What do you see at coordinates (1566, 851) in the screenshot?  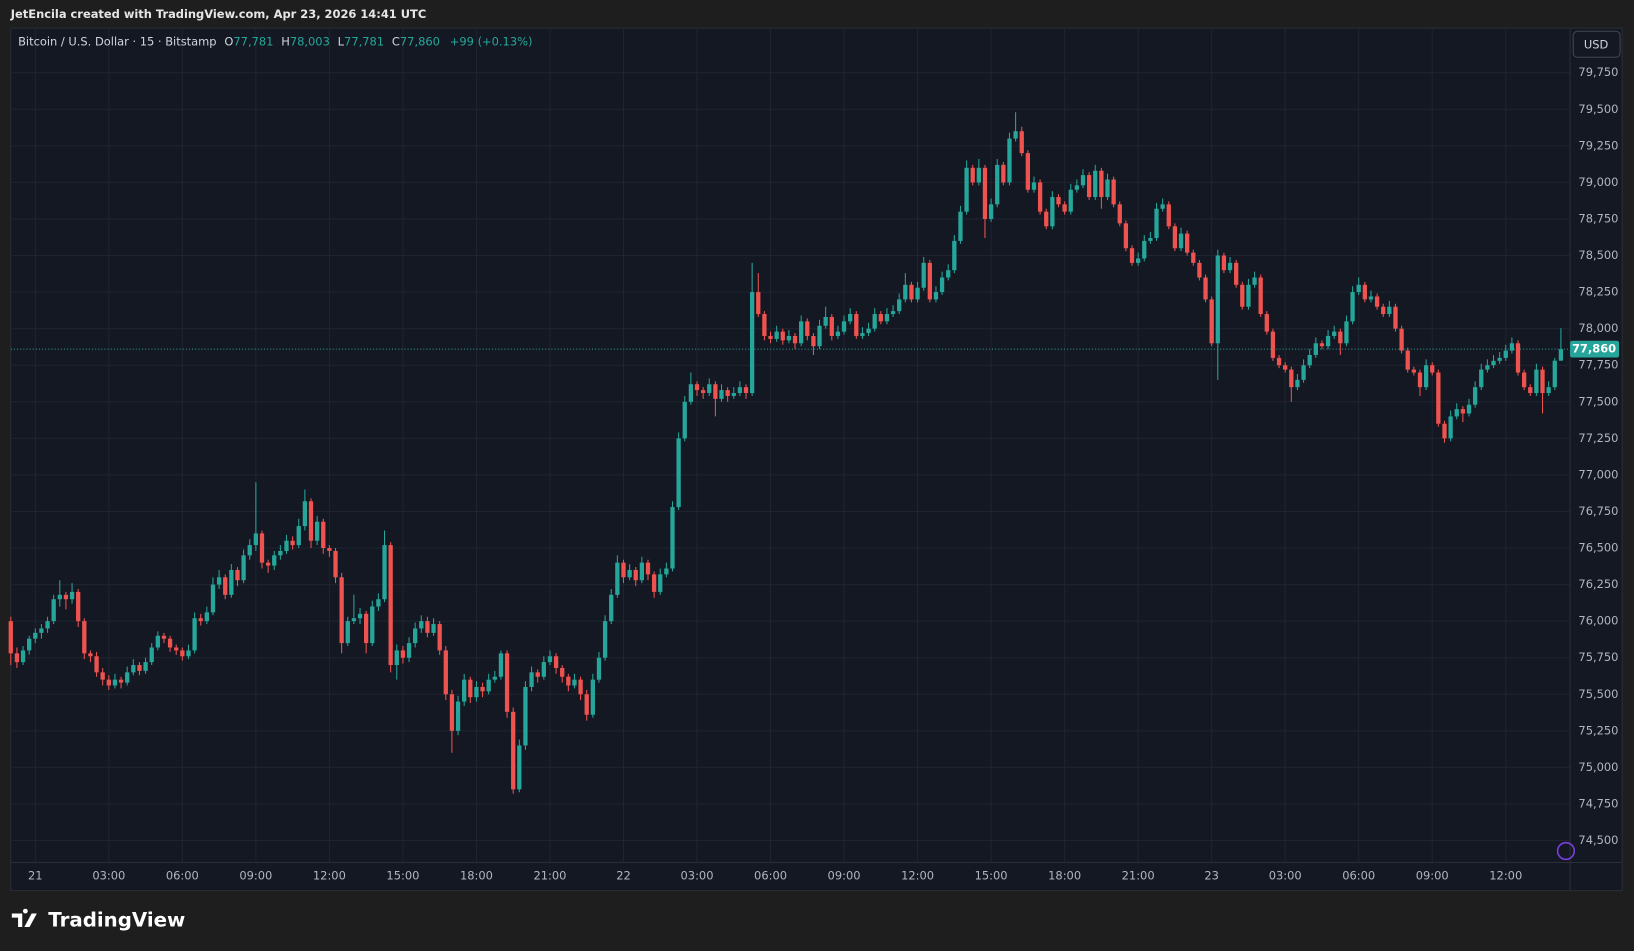 I see `assistant-icon` at bounding box center [1566, 851].